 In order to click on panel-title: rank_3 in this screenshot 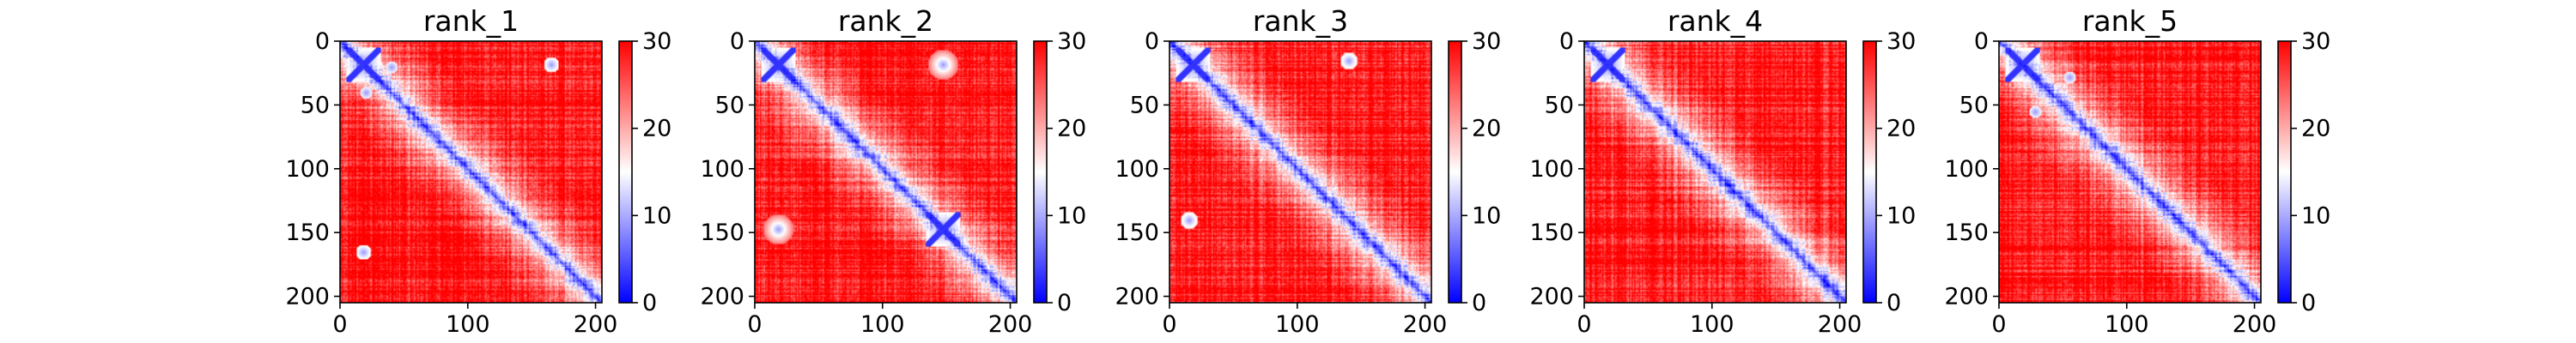, I will do `click(1301, 21)`.